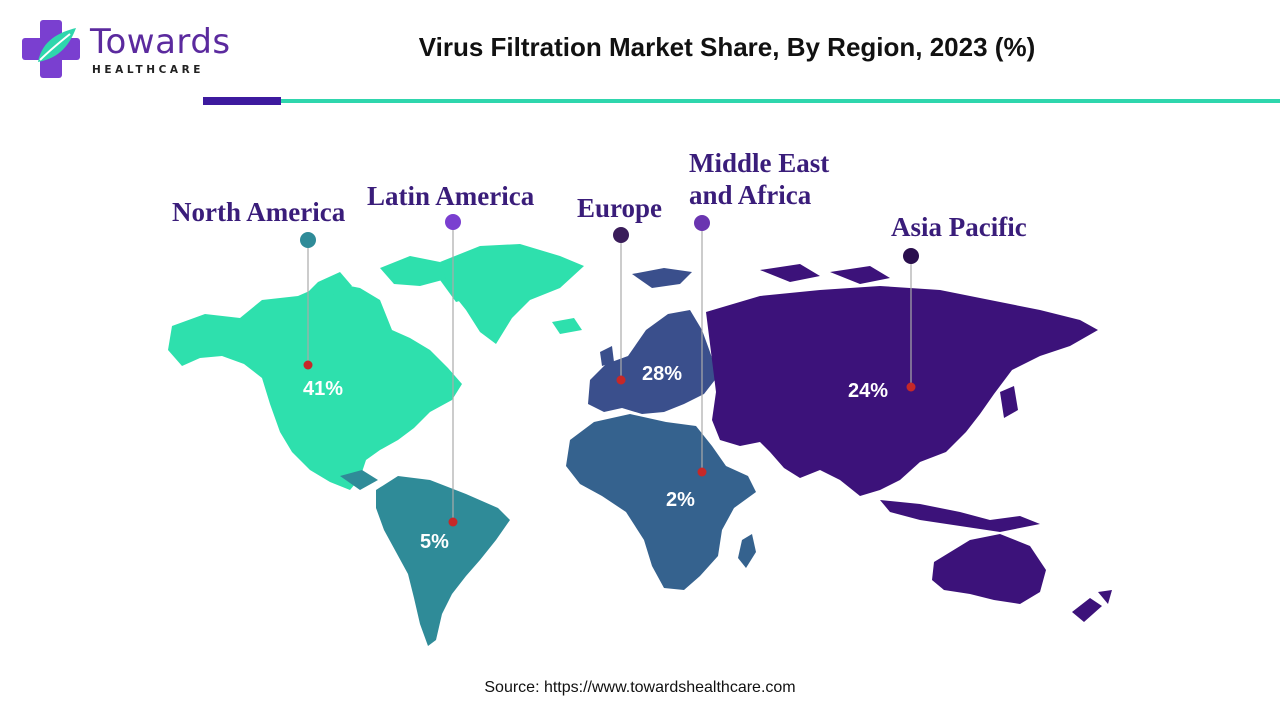 The width and height of the screenshot is (1280, 720). Describe the element at coordinates (242, 101) in the screenshot. I see `title-underline-accent` at that location.